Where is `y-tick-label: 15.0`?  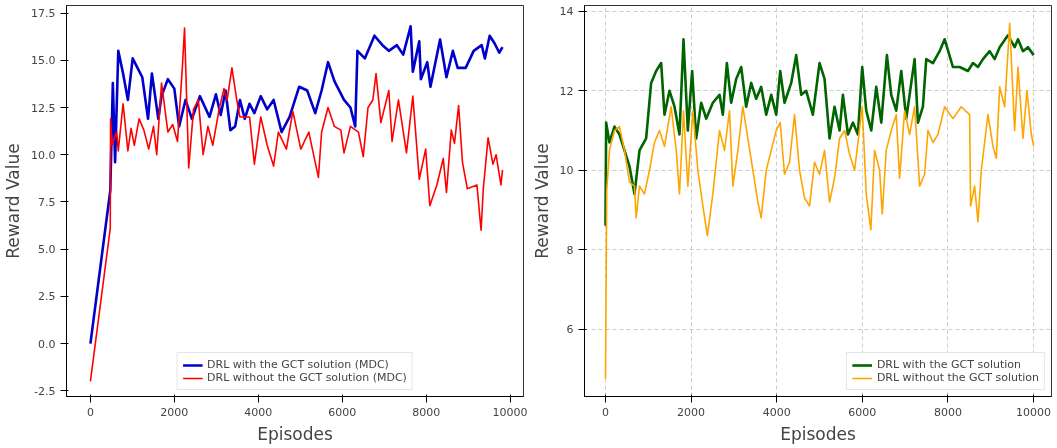 y-tick-label: 15.0 is located at coordinates (43, 61).